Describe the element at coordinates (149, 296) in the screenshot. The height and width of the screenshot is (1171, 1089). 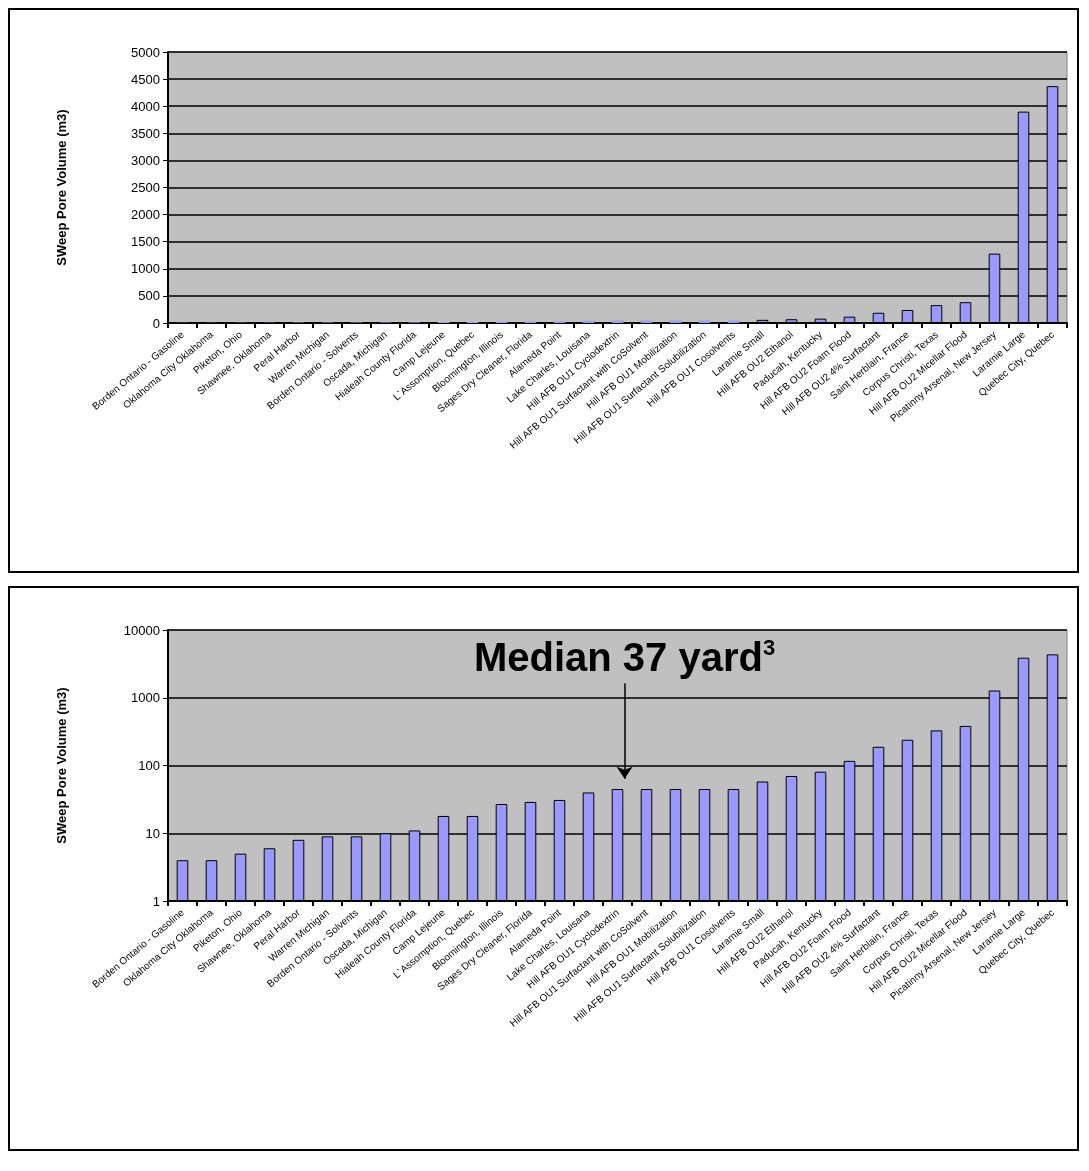
I see `y-tick-label: 500` at that location.